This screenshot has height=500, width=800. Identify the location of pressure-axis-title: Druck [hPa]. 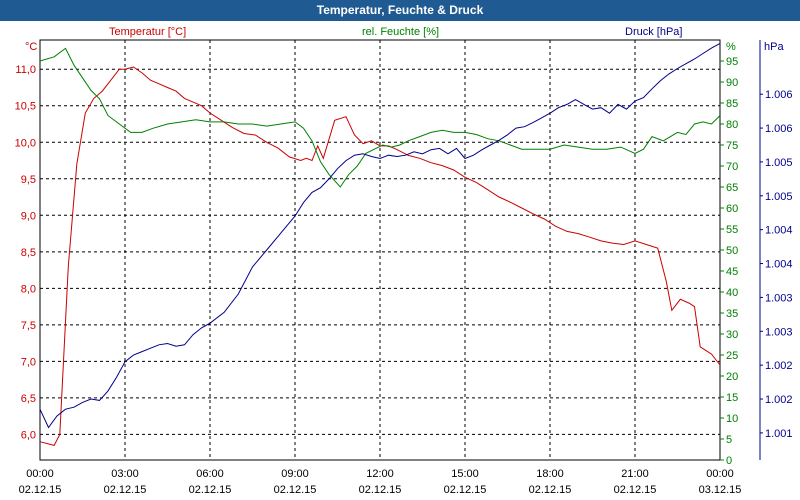
(653, 32).